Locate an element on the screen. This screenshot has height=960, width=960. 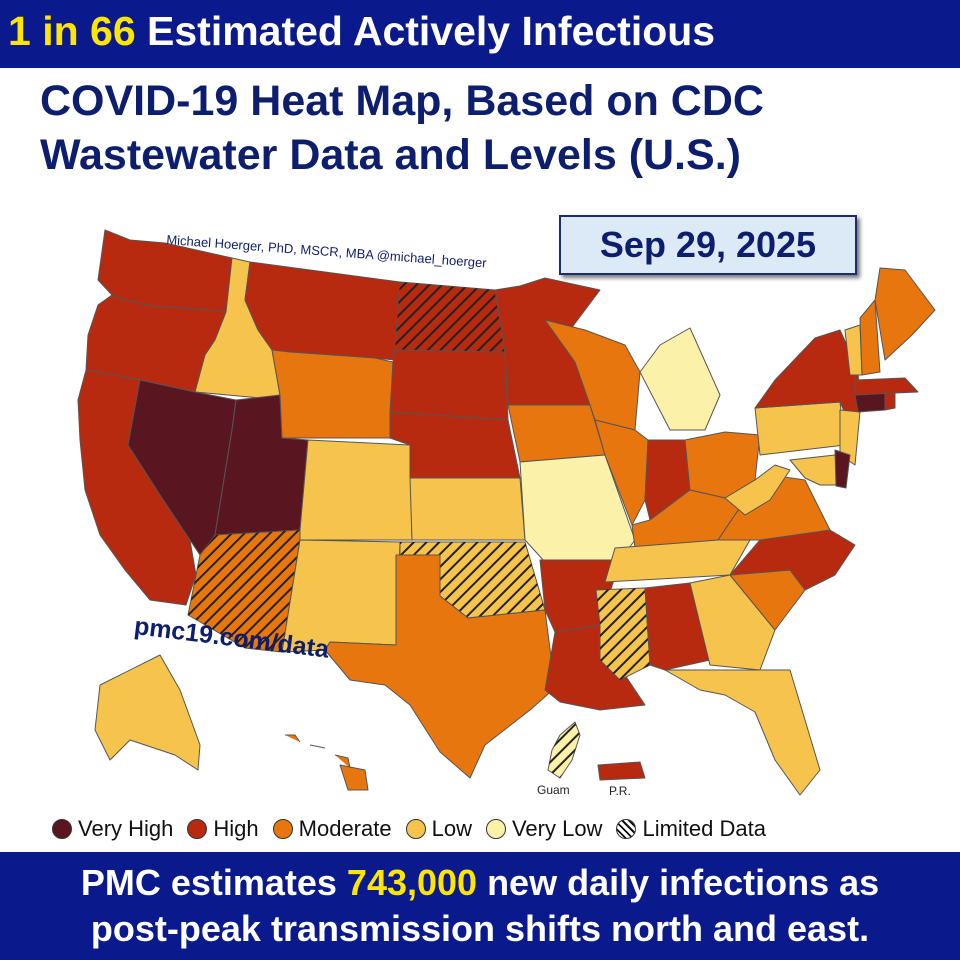
legend-item-very-low: Very Low is located at coordinates (544, 829).